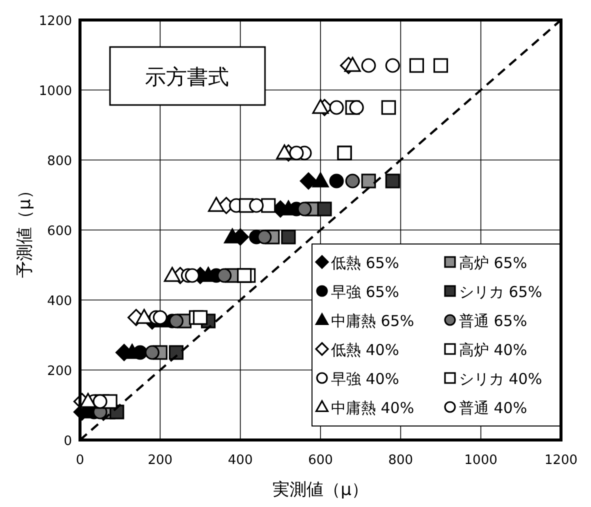  Describe the element at coordinates (500, 292) in the screenshot. I see `legend-label: シリカ 65%` at that location.